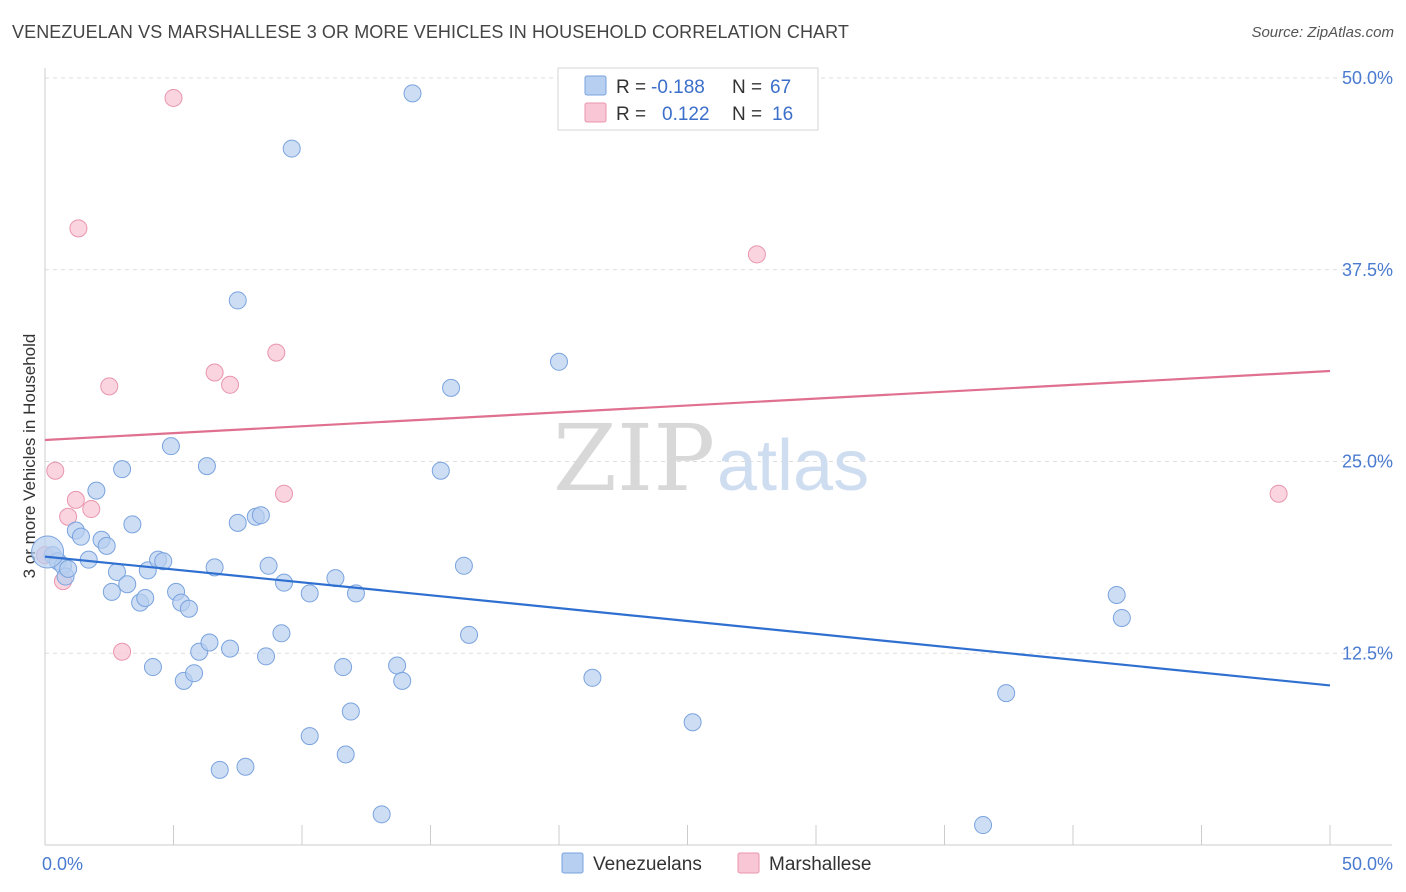 The width and height of the screenshot is (1406, 892). What do you see at coordinates (748, 863) in the screenshot?
I see `series-swatch-marshallese` at bounding box center [748, 863].